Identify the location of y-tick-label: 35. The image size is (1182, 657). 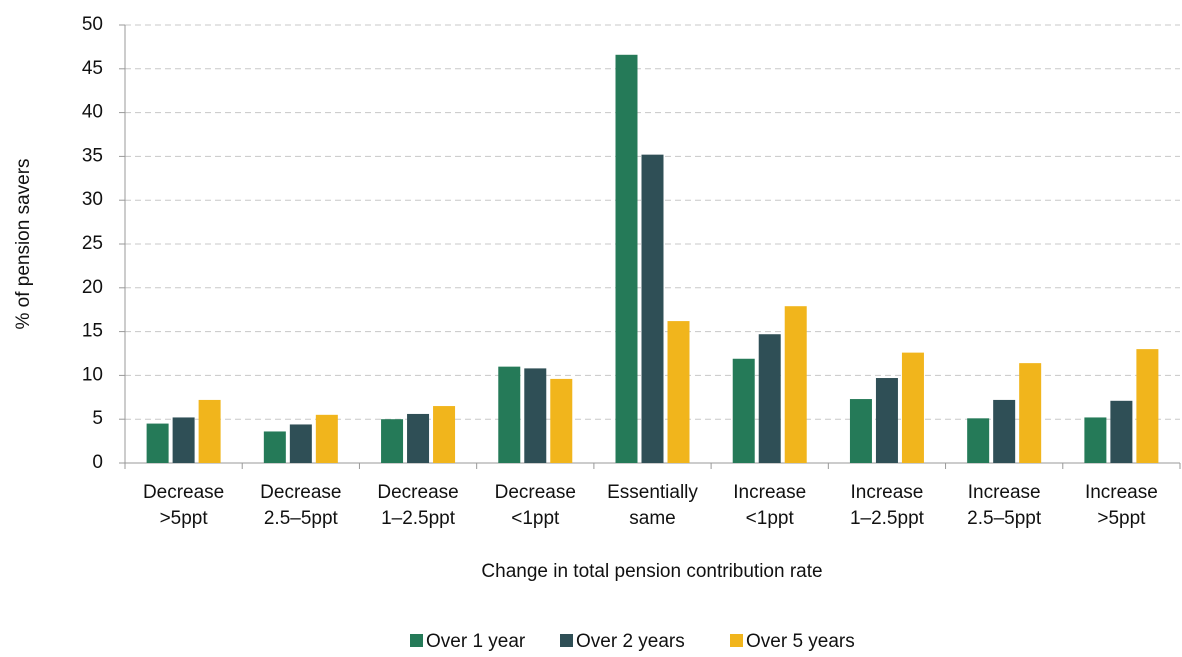
(92, 155).